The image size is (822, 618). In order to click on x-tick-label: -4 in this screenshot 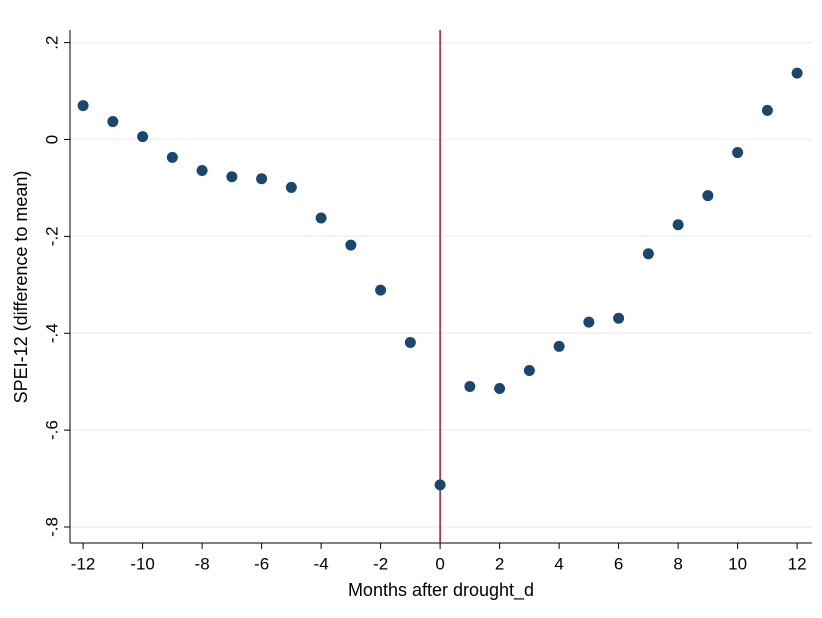, I will do `click(321, 563)`.